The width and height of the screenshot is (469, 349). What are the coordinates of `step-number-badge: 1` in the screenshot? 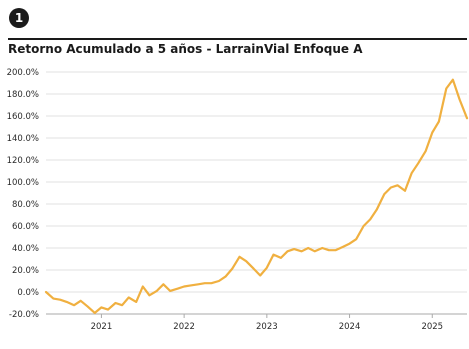 It's located at (19, 18).